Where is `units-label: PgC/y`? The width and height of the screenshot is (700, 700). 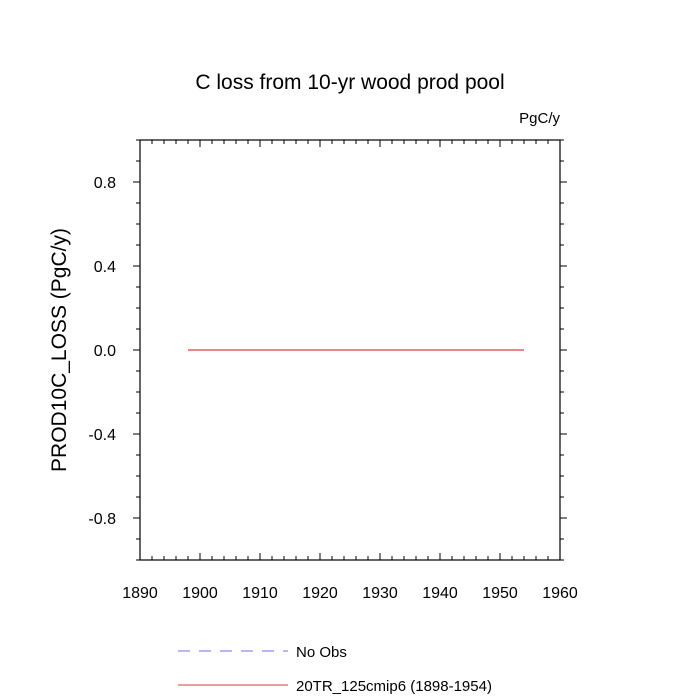
units-label: PgC/y is located at coordinates (539, 118).